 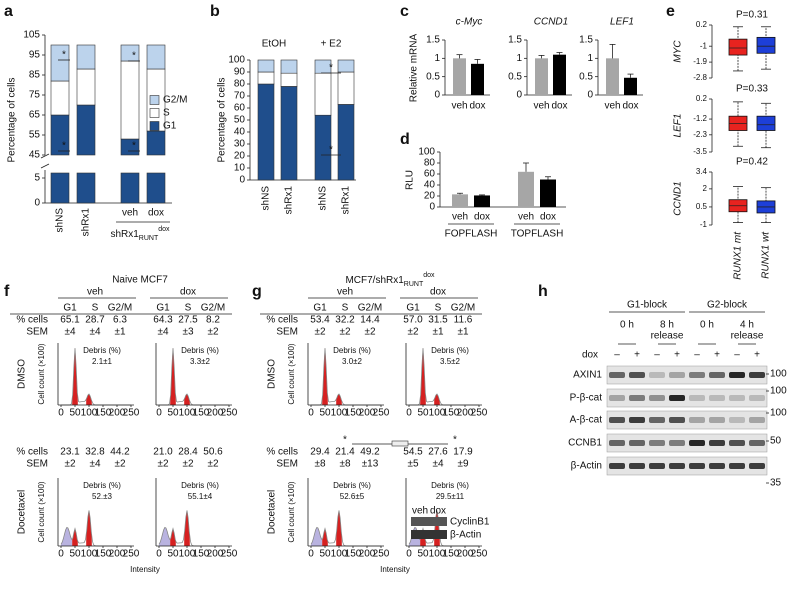 What do you see at coordinates (370, 308) in the screenshot?
I see `phase-label: G2/M` at bounding box center [370, 308].